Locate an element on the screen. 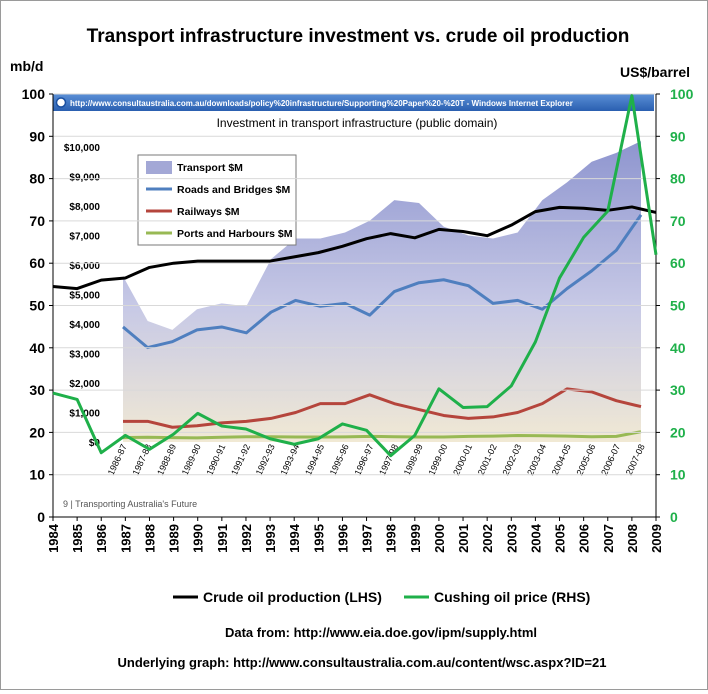 This screenshot has height=694, width=708. right-y-axis: 0 10 20 30 40 50 60 70 80 90 100 is located at coordinates (675, 305).